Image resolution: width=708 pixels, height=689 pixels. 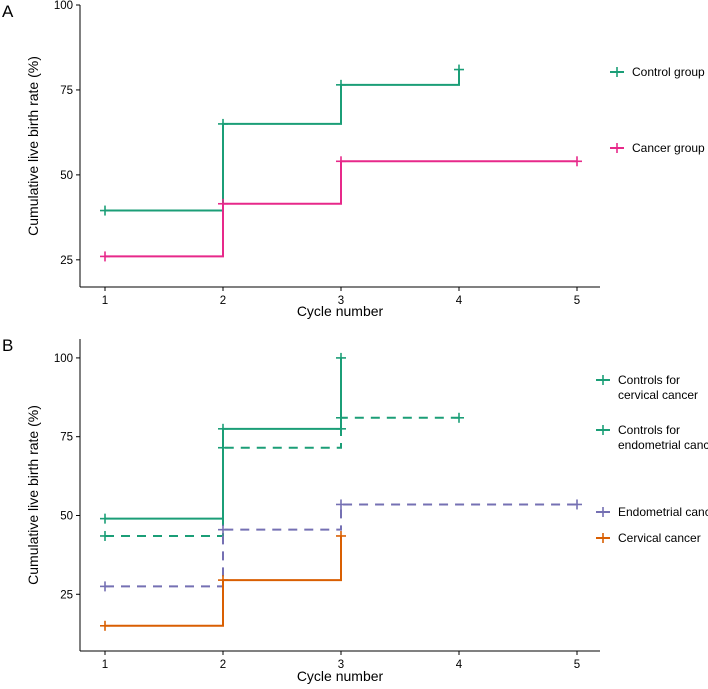 I want to click on series-line-cancer-group, so click(x=341, y=209).